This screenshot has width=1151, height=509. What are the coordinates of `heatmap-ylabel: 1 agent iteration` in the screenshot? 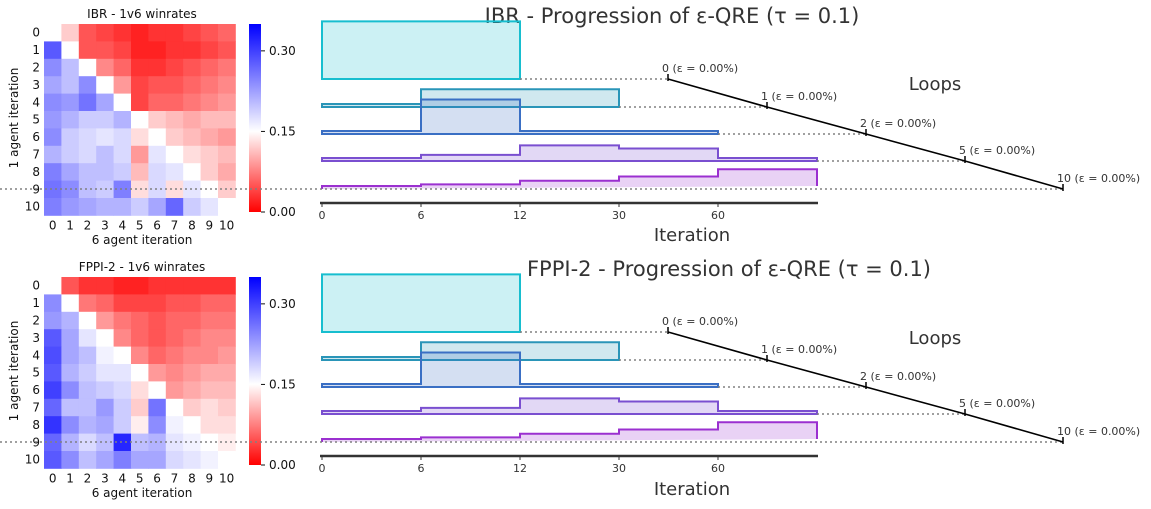 It's located at (14, 118).